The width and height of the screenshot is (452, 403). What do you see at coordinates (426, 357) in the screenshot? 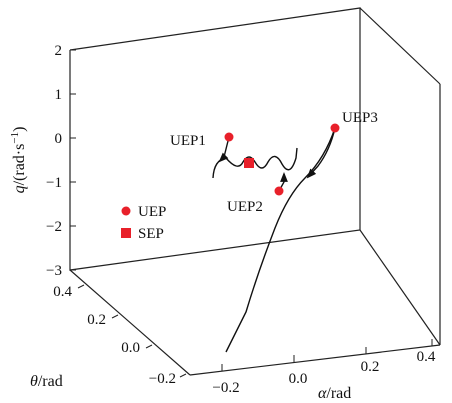
I see `alpha-tick-label: 0.4` at bounding box center [426, 357].